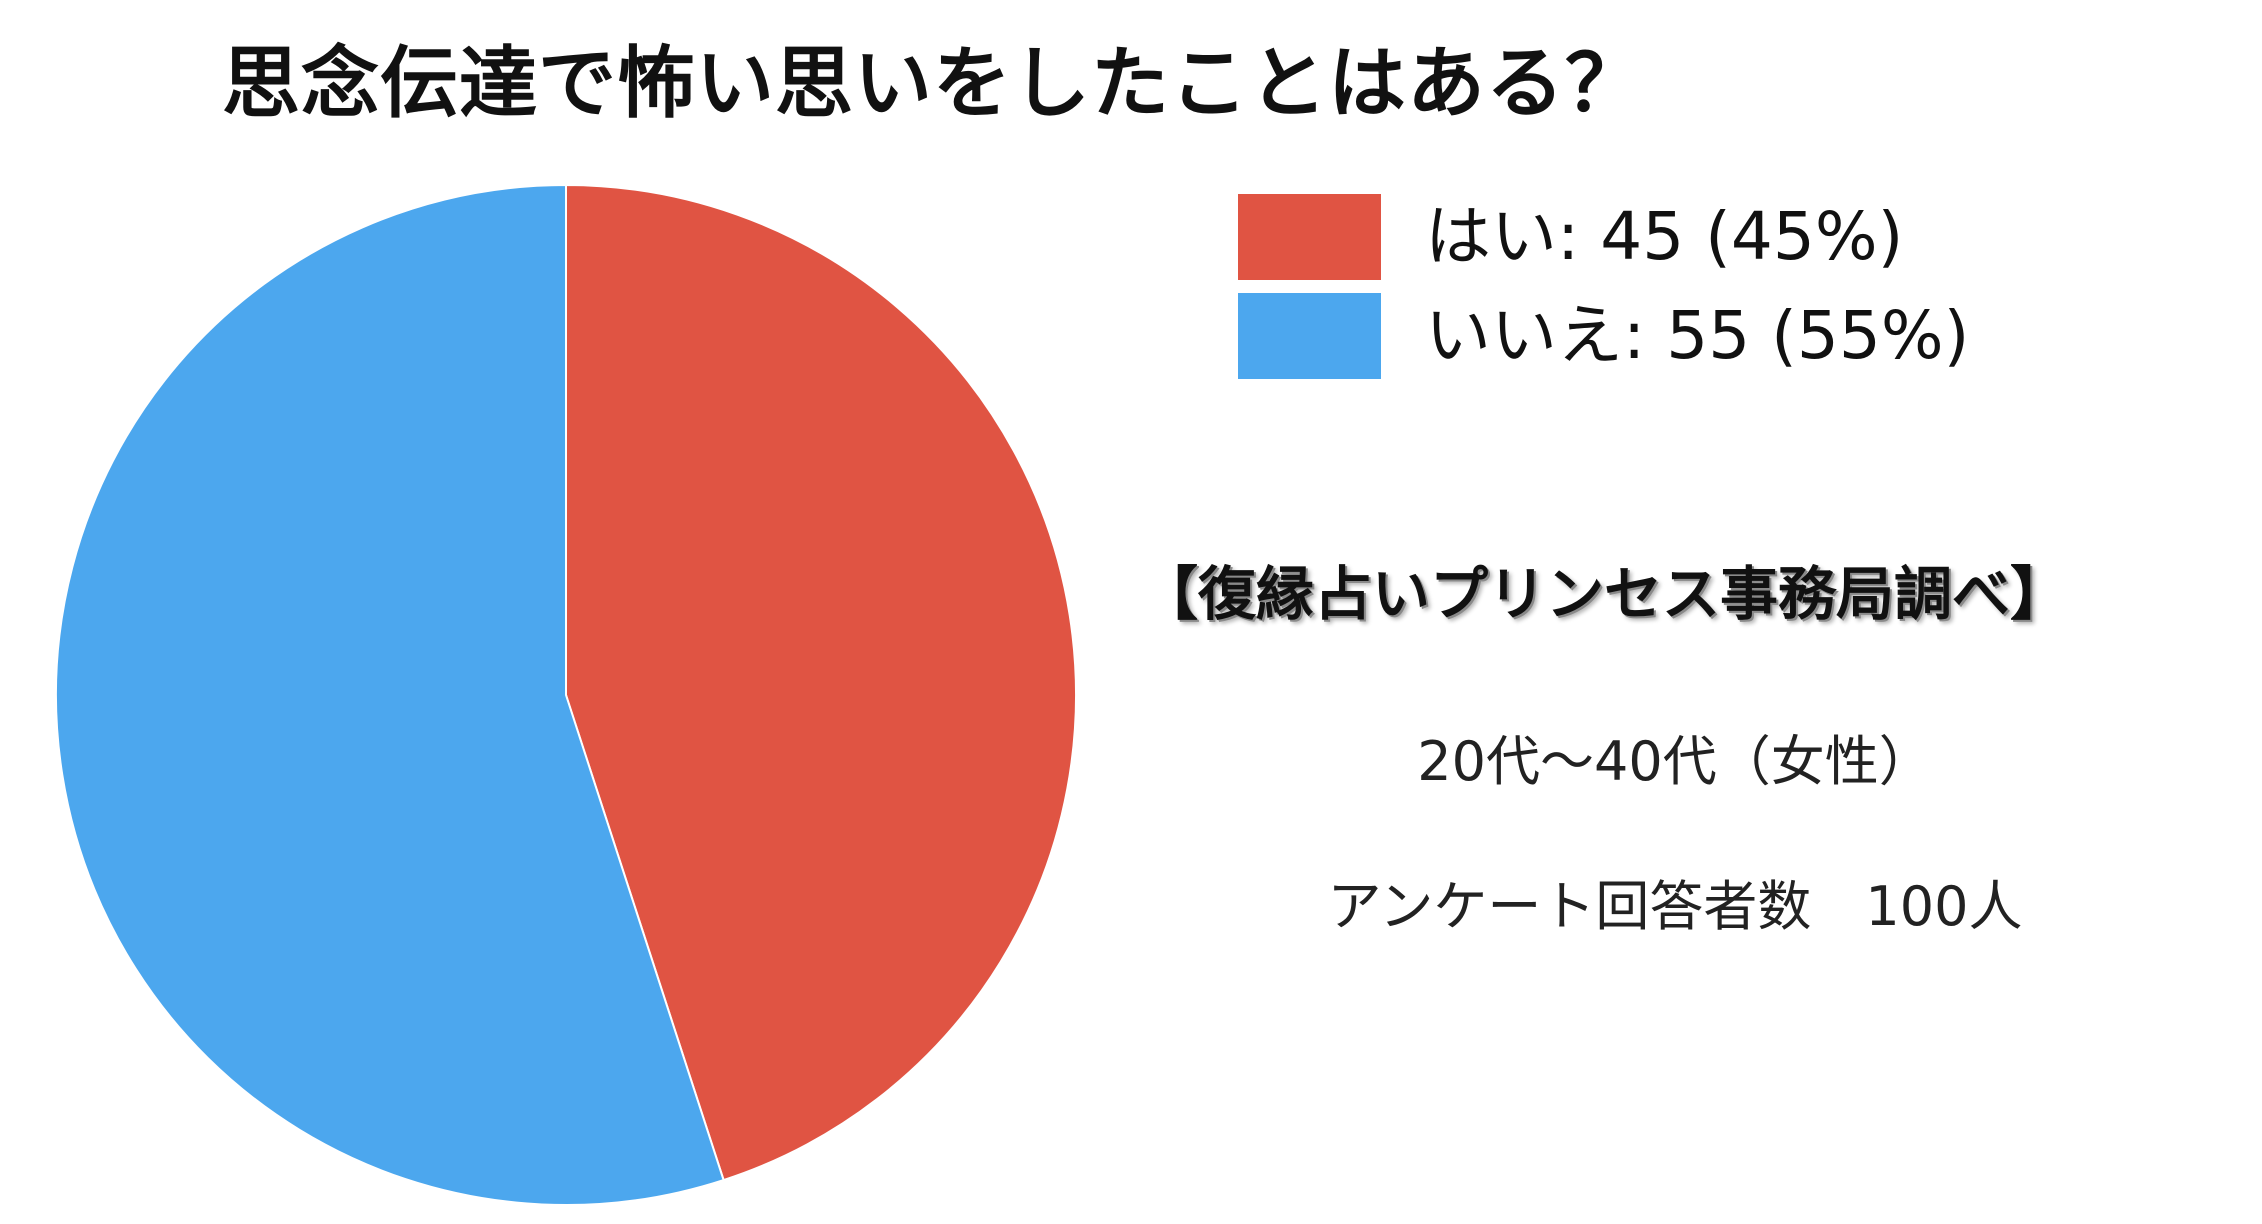  Describe the element at coordinates (1697, 335) in the screenshot. I see `legend-label-no: いいえ: 55 (55%)` at that location.